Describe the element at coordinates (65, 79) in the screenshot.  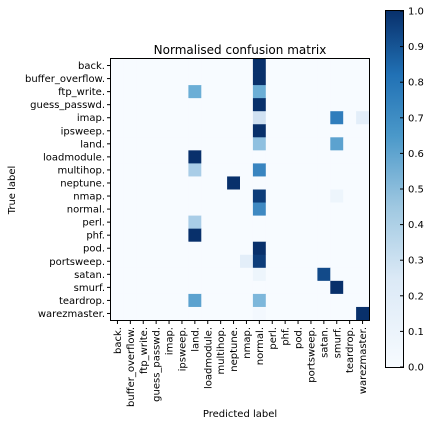
I see `y-tick-label: buffer_overflow.` at that location.